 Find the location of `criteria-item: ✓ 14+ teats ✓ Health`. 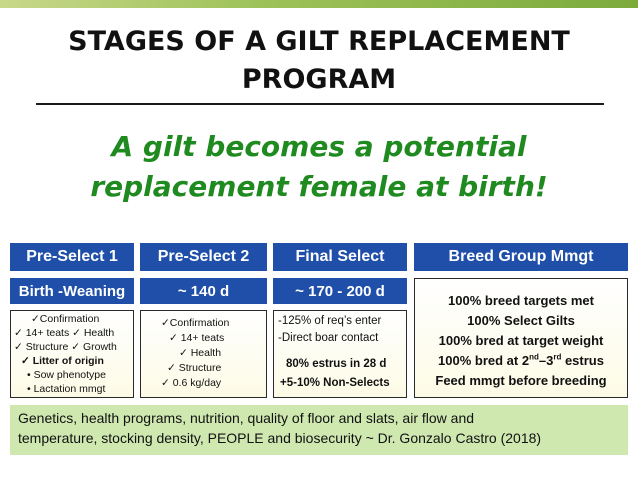

criteria-item: ✓ 14+ teats ✓ Health is located at coordinates (64, 333).